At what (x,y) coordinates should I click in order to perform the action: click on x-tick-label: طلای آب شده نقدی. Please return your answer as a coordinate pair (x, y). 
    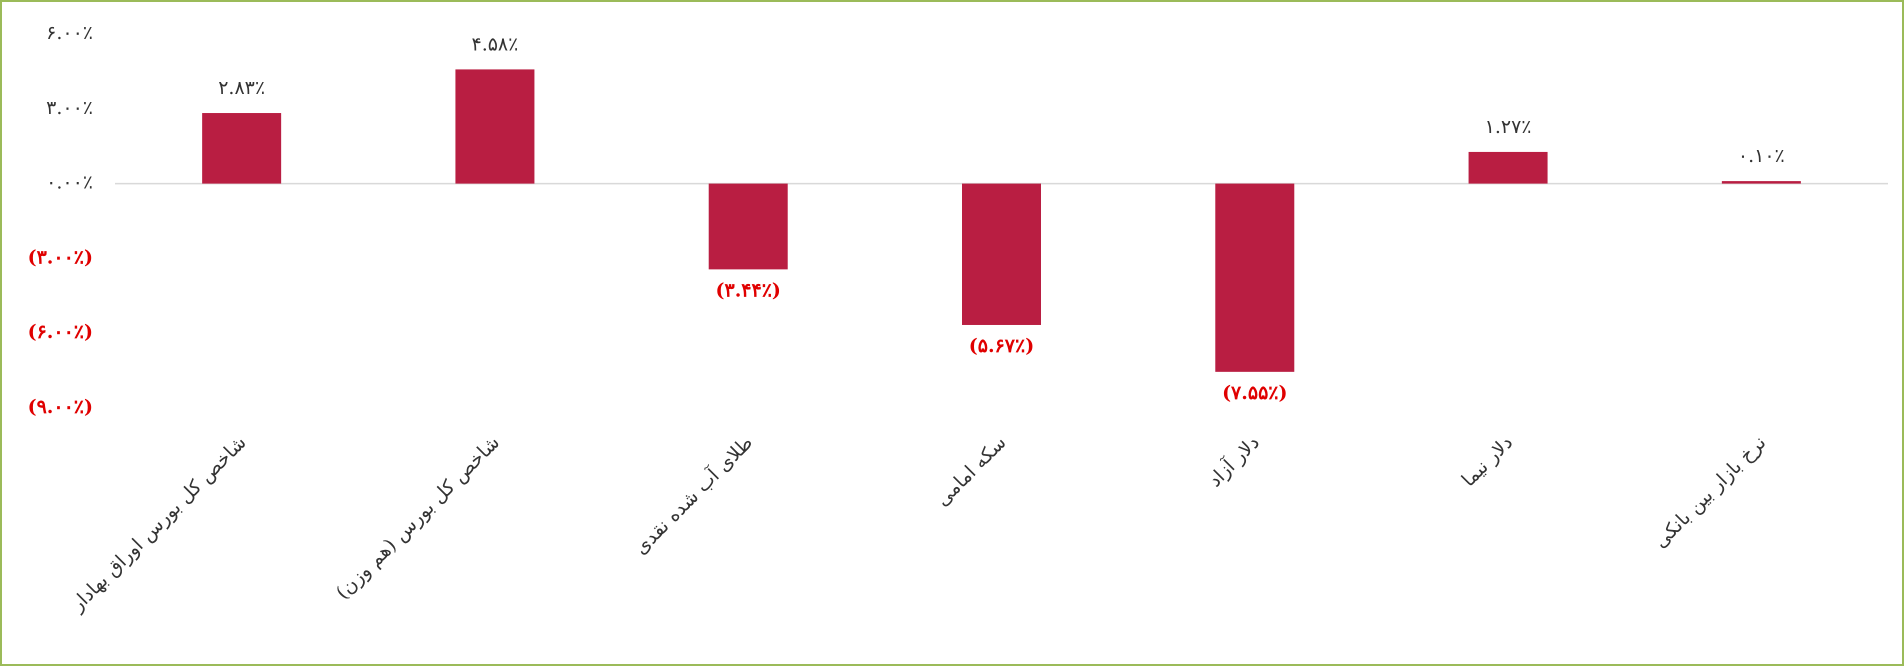
    Looking at the image, I should click on (693, 495).